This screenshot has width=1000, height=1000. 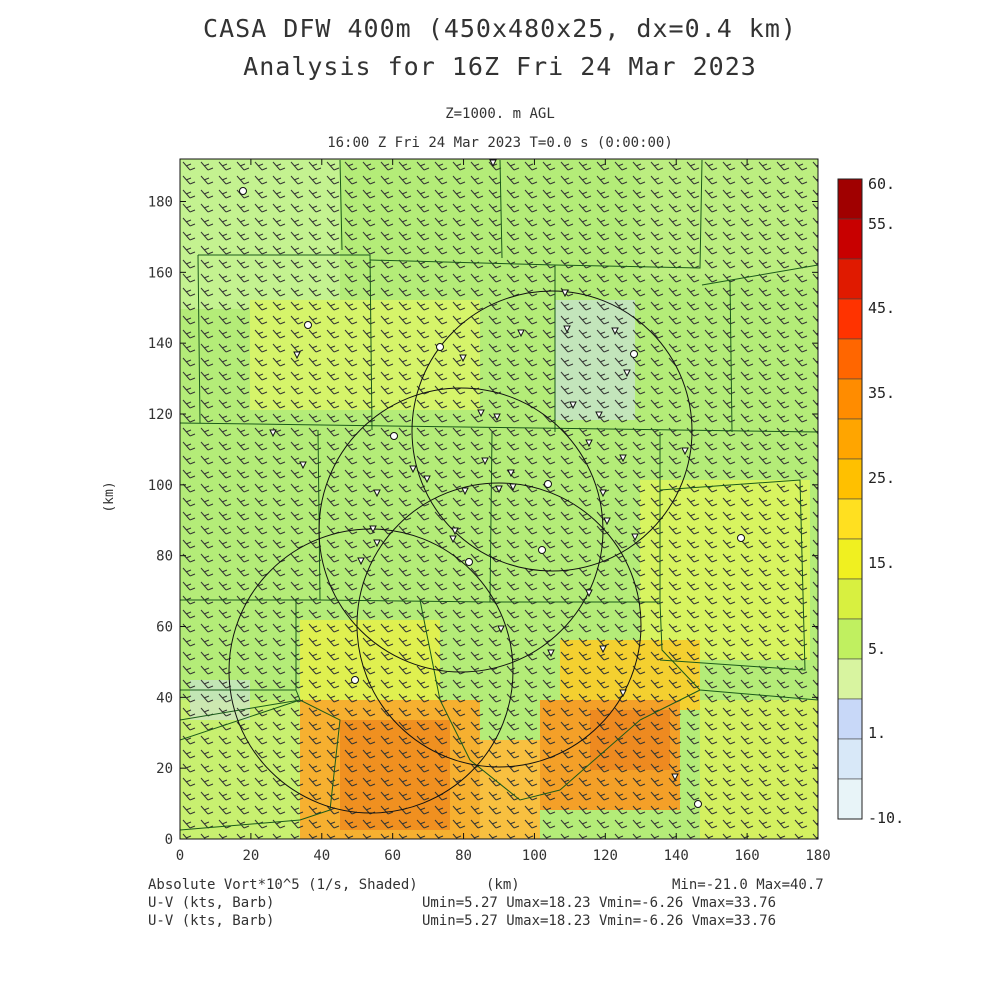 I want to click on colorbar-label: 1., so click(x=877, y=733).